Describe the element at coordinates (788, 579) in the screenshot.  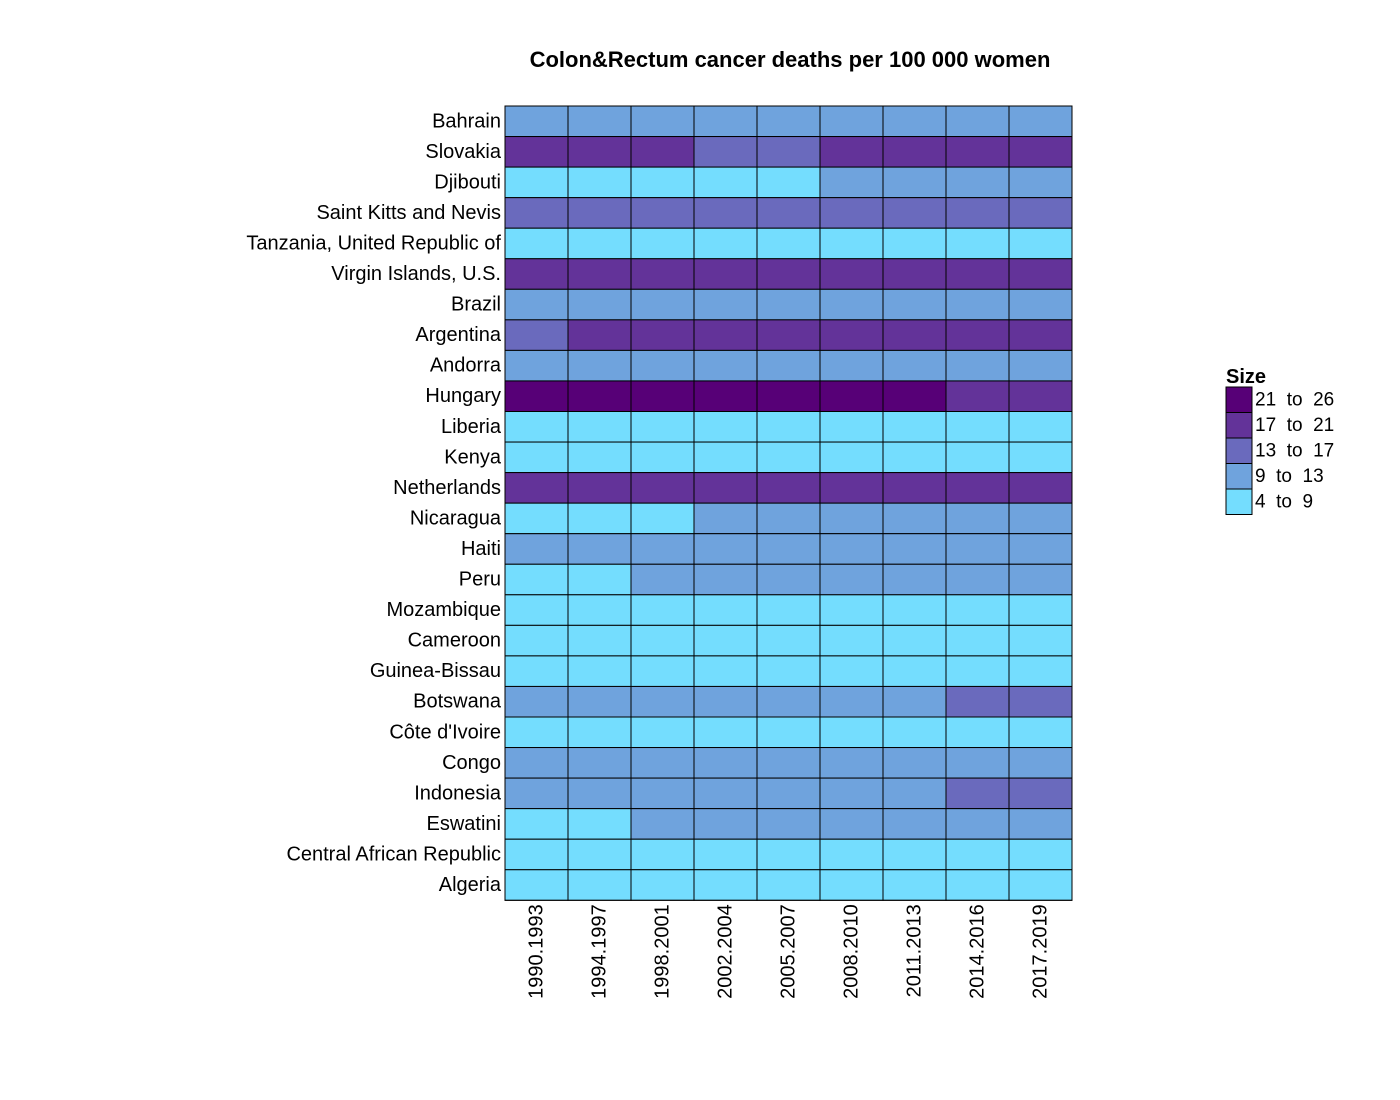
I see `heatmap-cell-peru-2005-2007` at that location.